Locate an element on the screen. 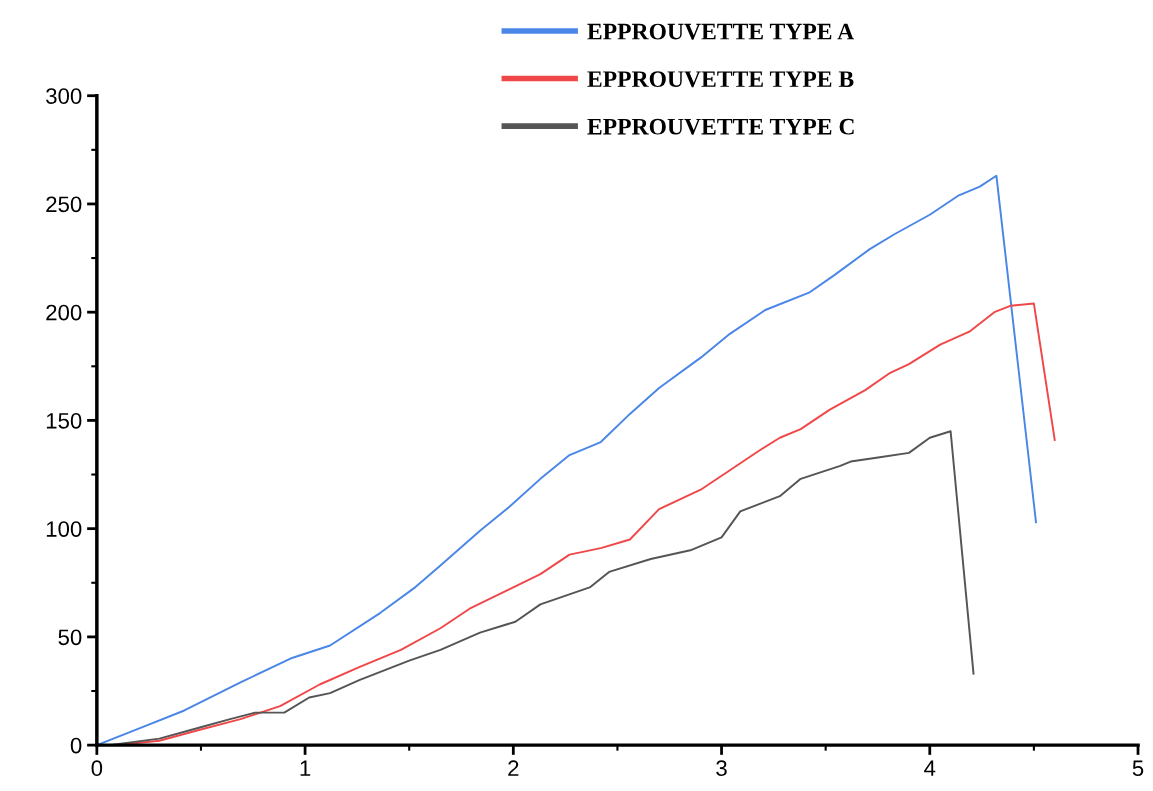 The width and height of the screenshot is (1153, 791). y-tick-label: 100 is located at coordinates (64, 529).